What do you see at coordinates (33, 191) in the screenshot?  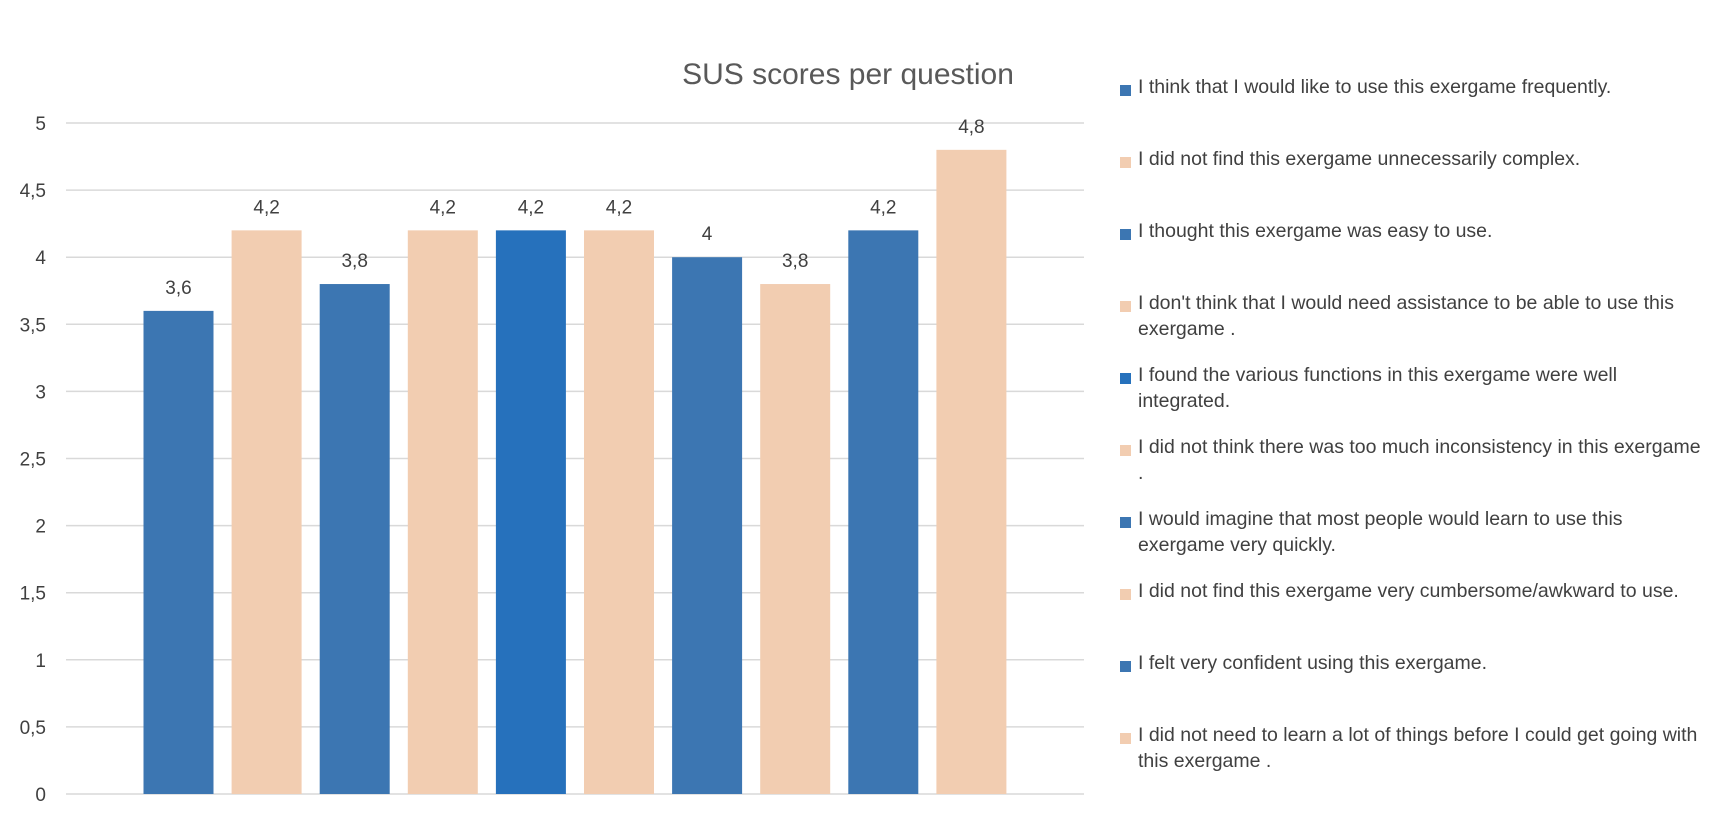 I see `y-tick-label: 4,5` at bounding box center [33, 191].